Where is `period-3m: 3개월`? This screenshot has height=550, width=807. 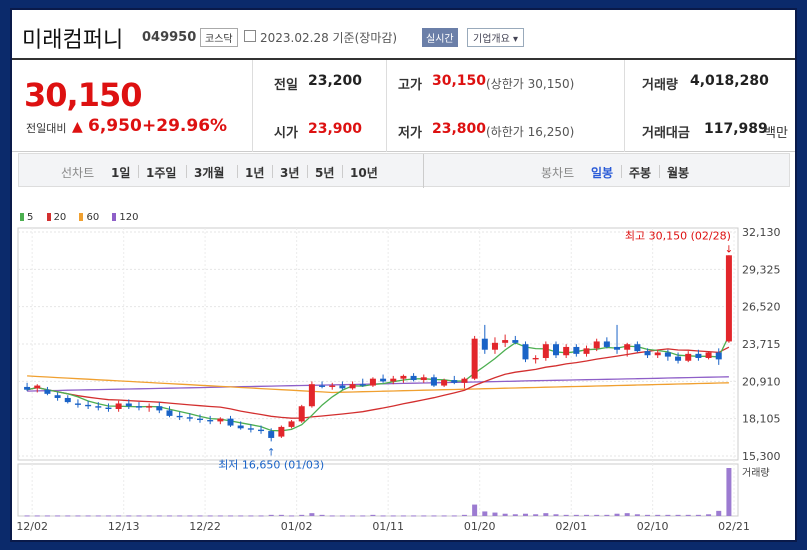
period-3m: 3개월 is located at coordinates (209, 173).